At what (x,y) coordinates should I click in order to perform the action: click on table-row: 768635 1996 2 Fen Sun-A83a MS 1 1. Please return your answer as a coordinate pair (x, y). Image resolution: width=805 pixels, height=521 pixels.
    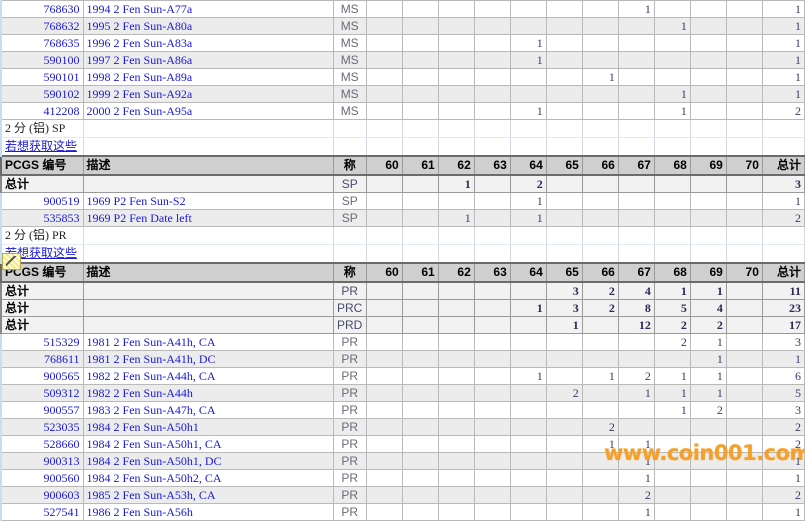
    Looking at the image, I should click on (402, 43).